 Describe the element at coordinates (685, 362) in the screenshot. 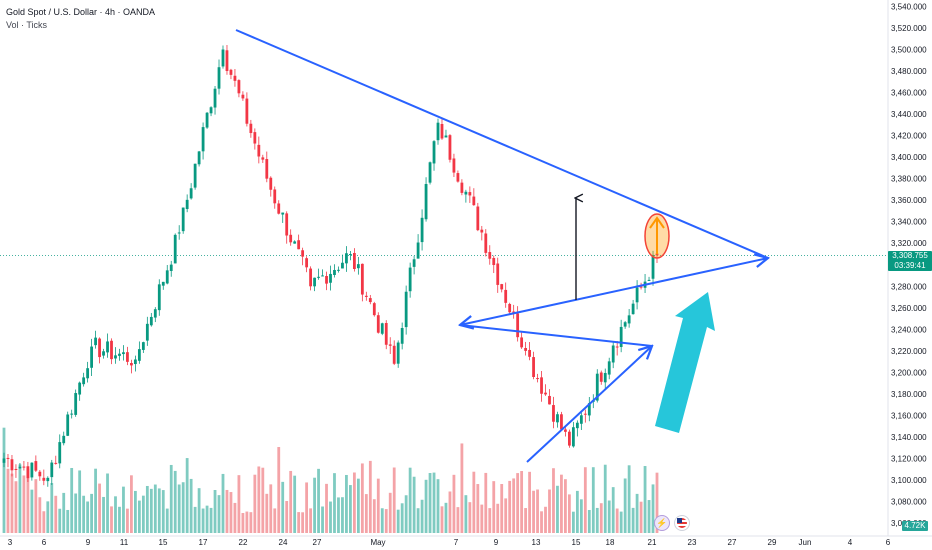

I see `bullish-cyan-arrow` at that location.